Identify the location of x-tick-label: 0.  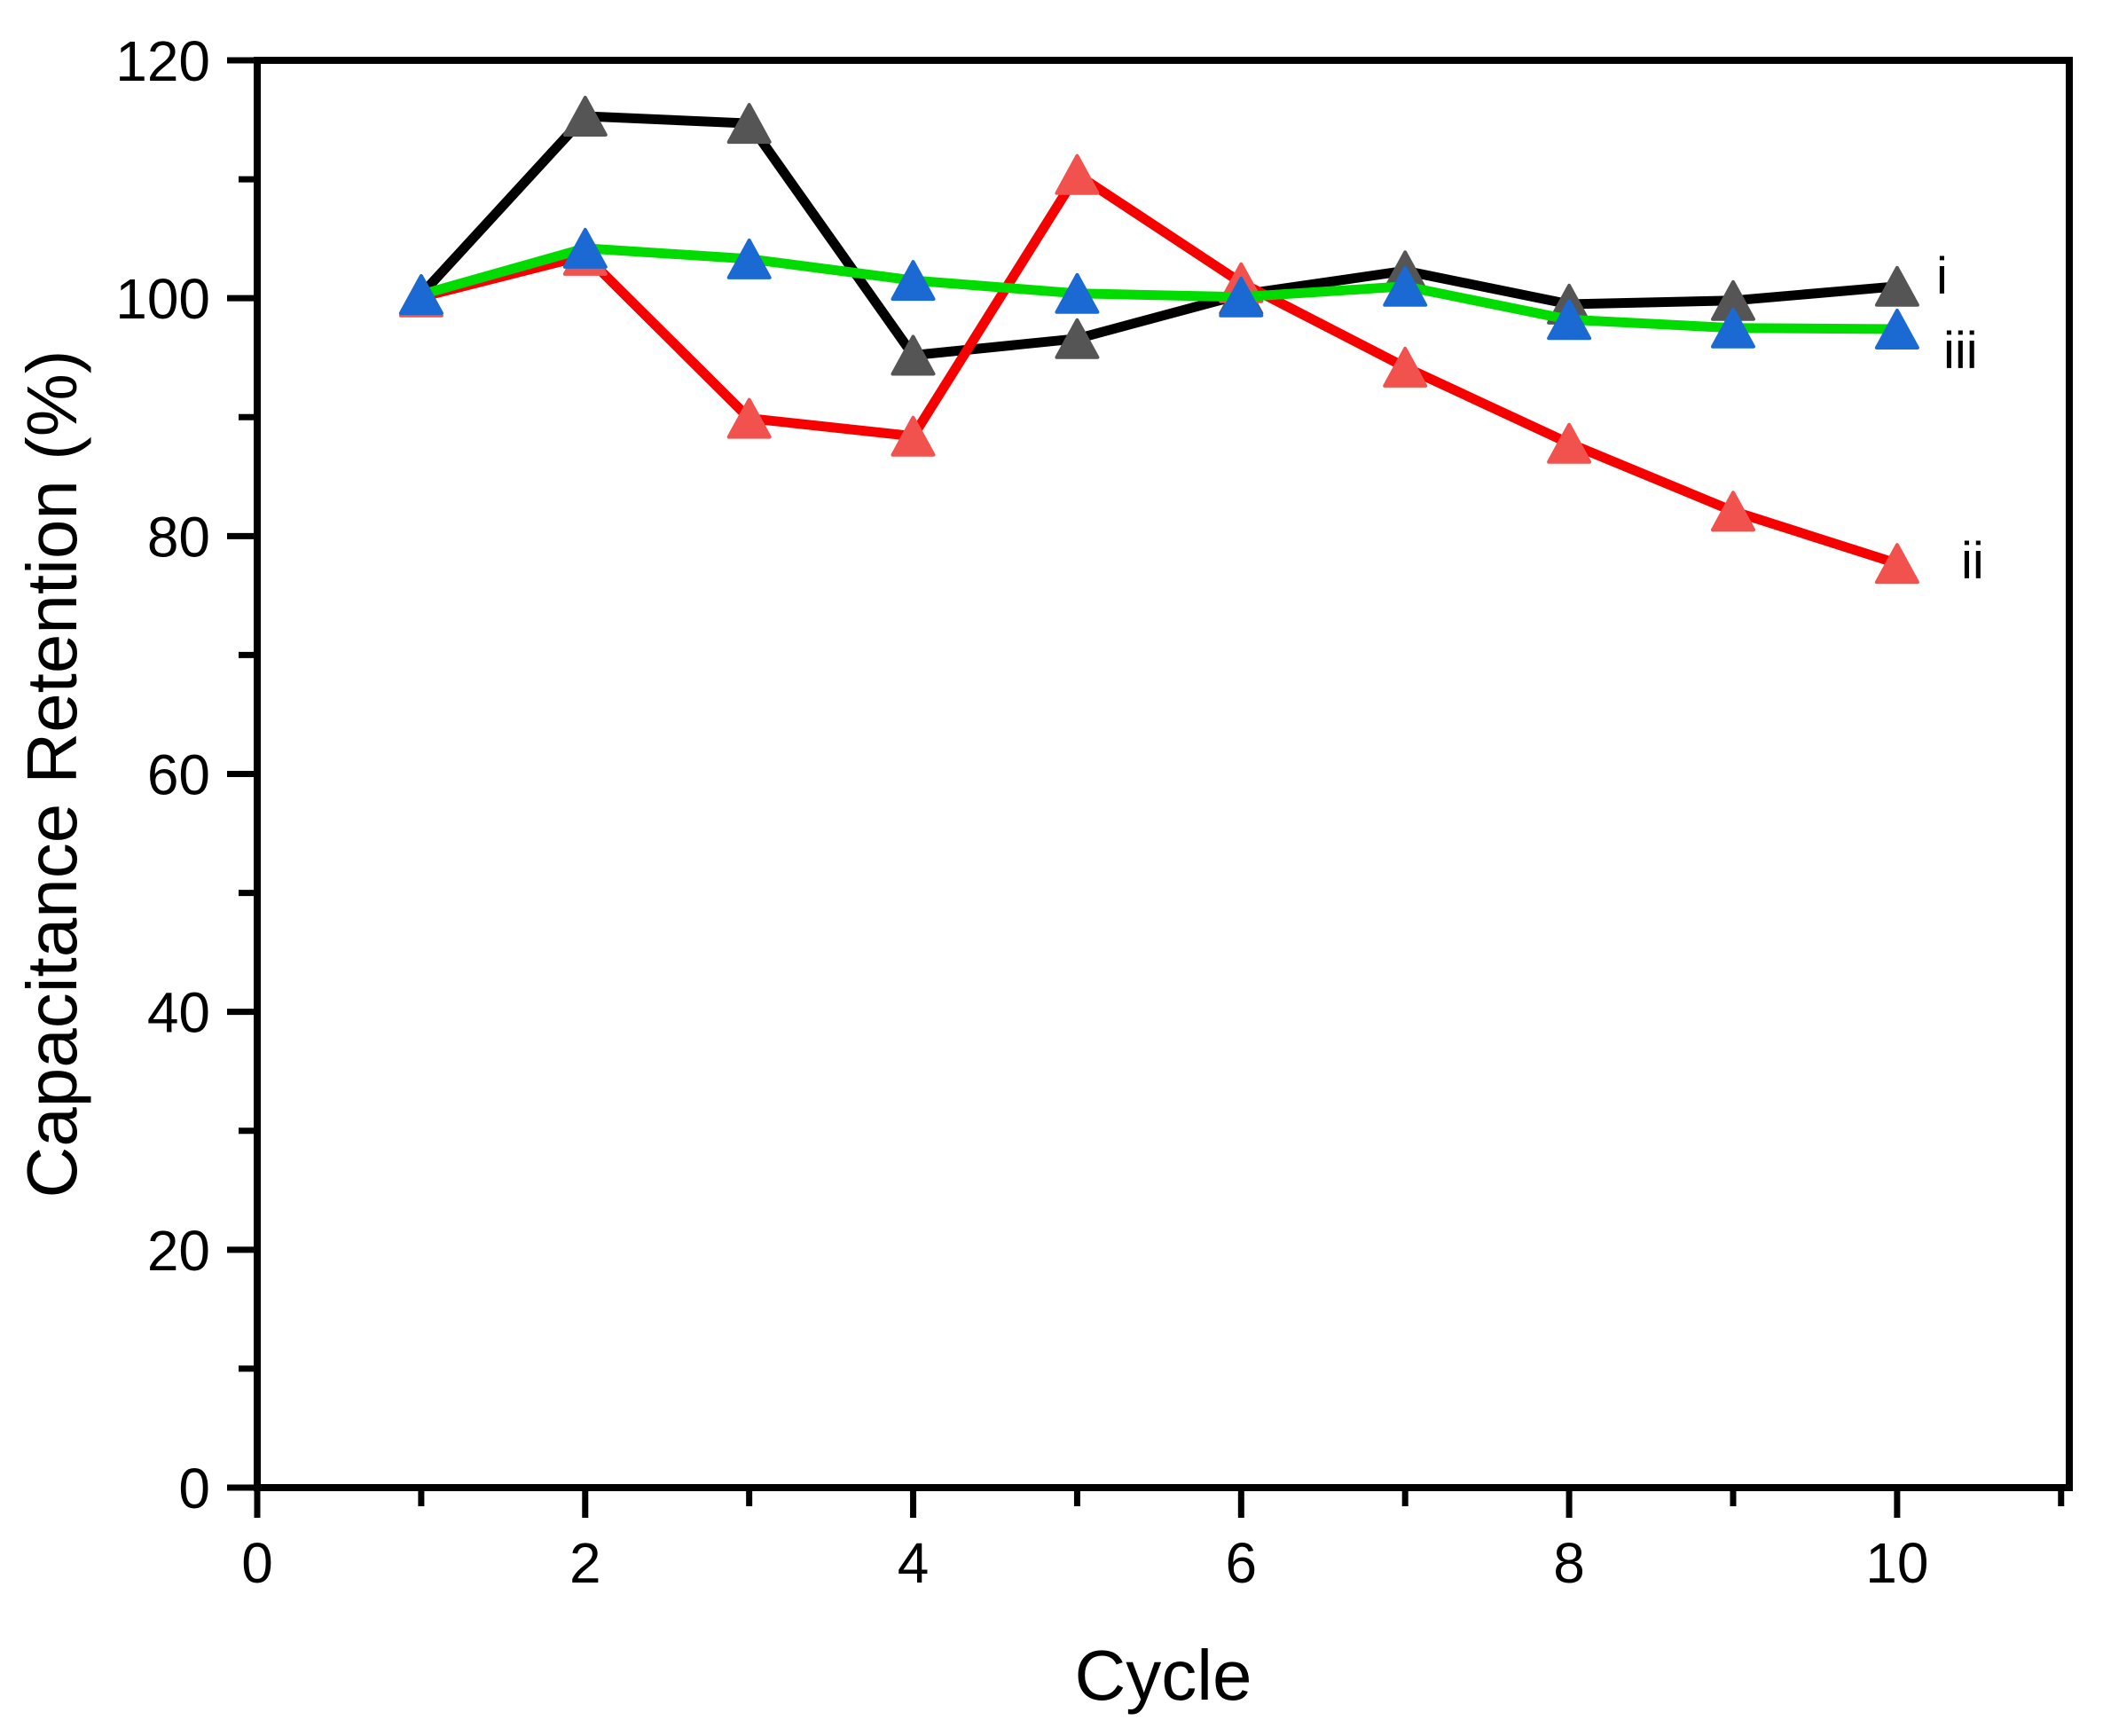
(257, 1563).